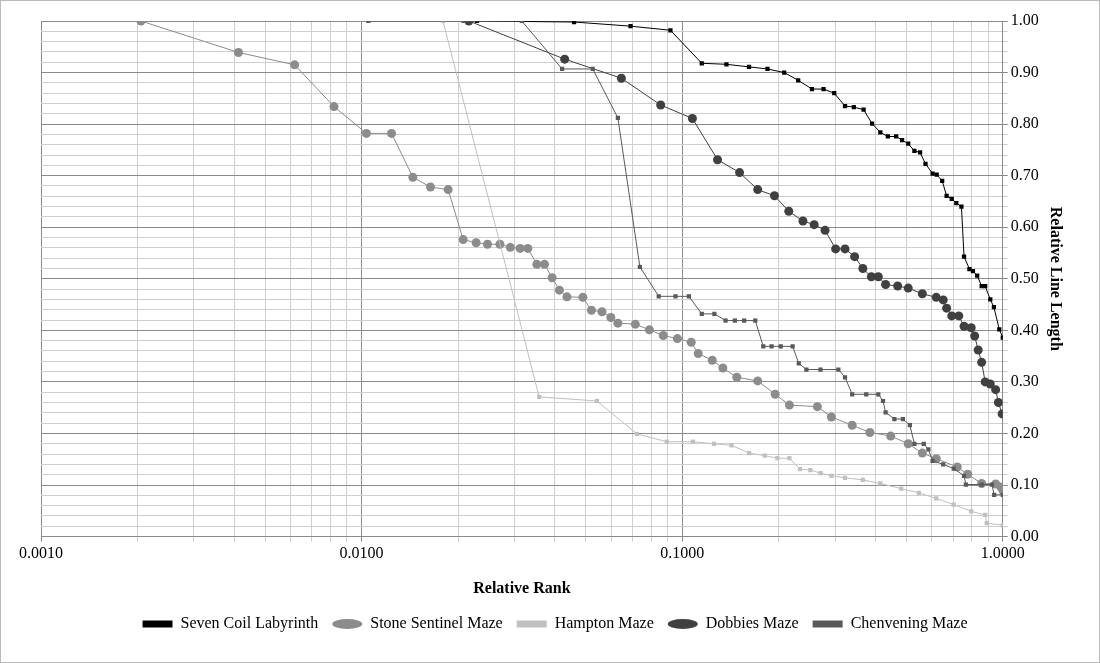 The height and width of the screenshot is (663, 1100). I want to click on x-axis-title: Relative Rank, so click(522, 587).